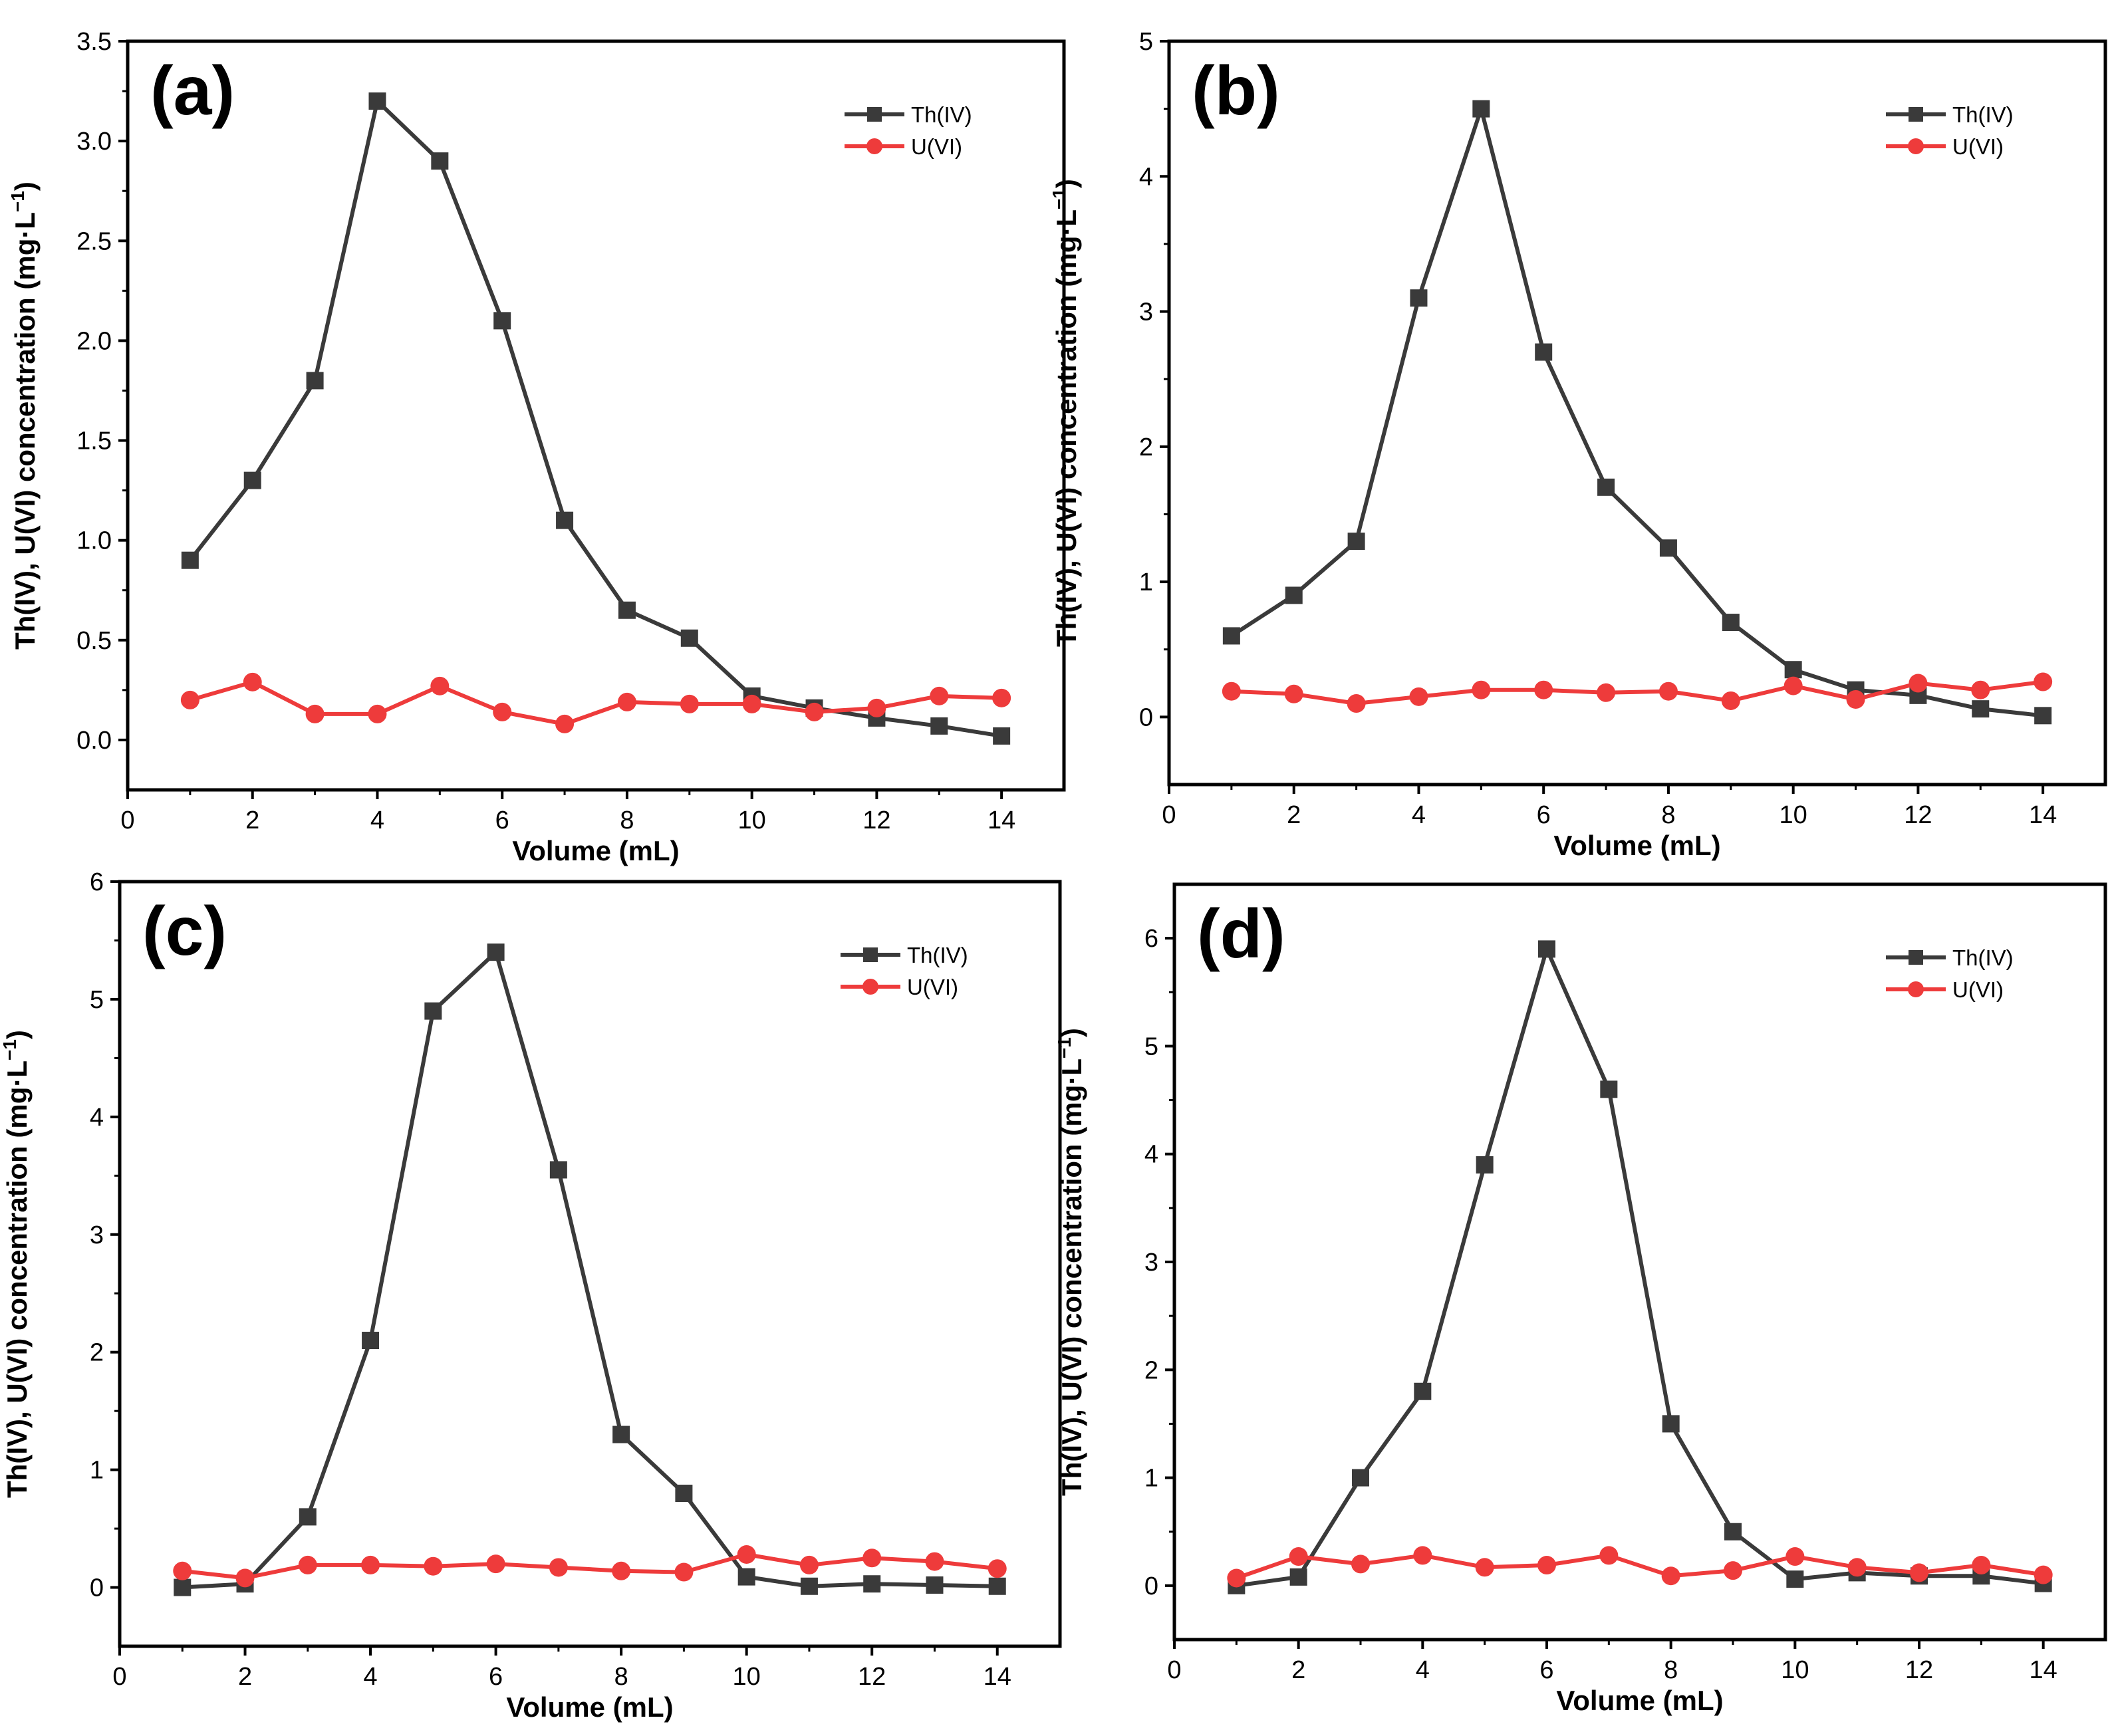 The image size is (2112, 1736). What do you see at coordinates (94, 142) in the screenshot?
I see `y-tick-label: 3.0` at bounding box center [94, 142].